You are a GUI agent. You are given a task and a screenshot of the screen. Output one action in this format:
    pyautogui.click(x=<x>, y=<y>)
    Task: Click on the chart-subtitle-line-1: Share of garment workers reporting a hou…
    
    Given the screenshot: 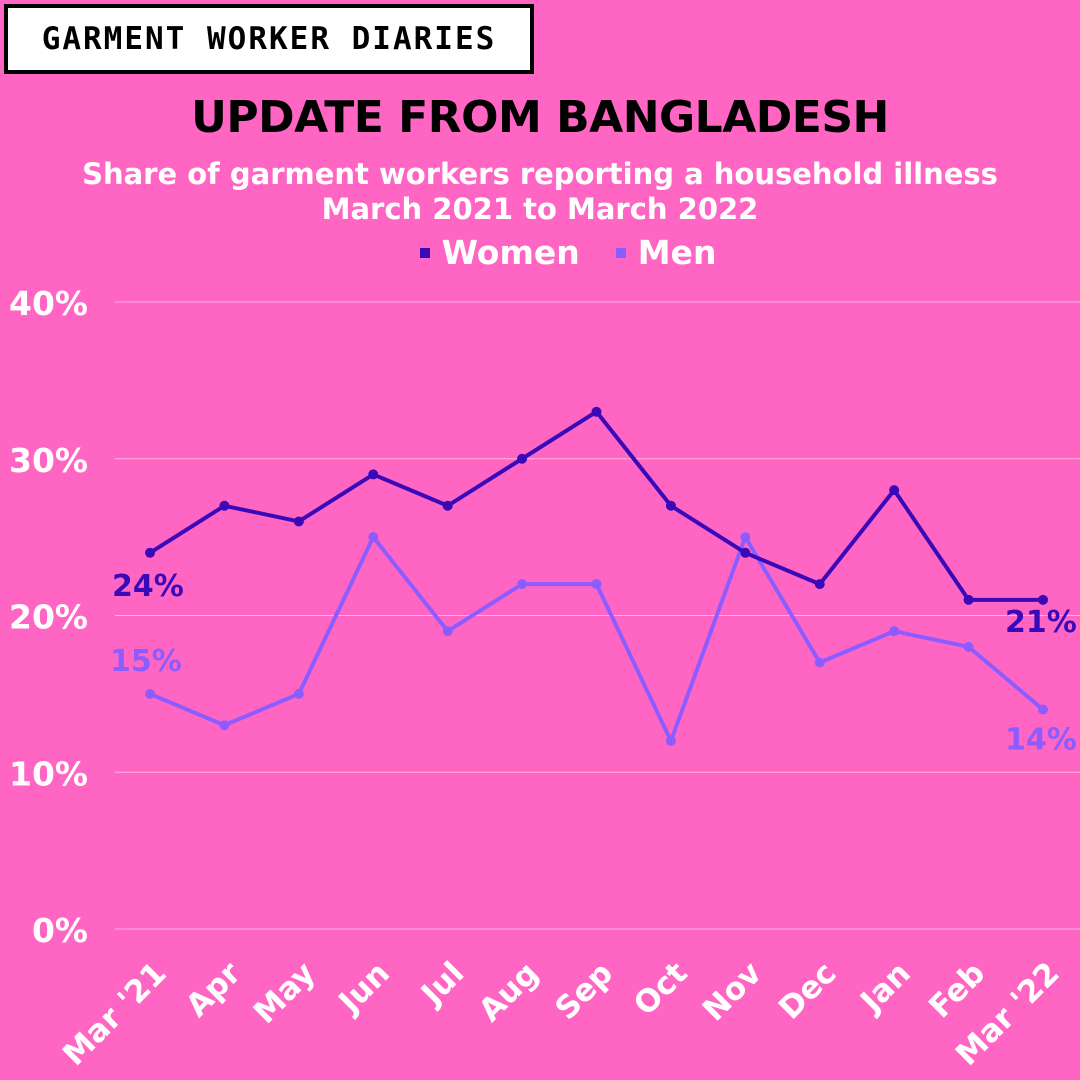 What is the action you would take?
    pyautogui.click(x=540, y=174)
    